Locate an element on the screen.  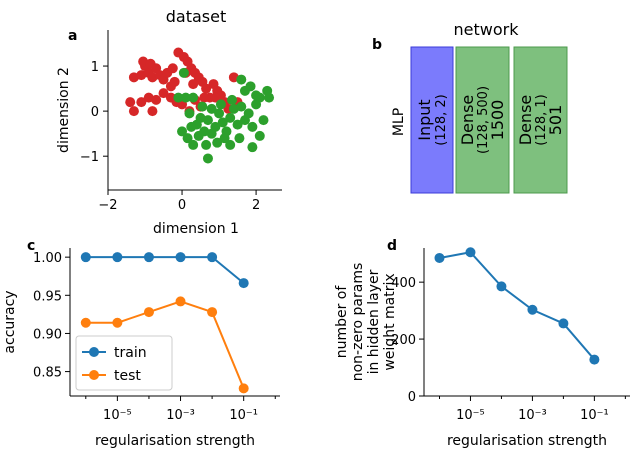
y-tick-label: 0 is located at coordinates (95, 112).